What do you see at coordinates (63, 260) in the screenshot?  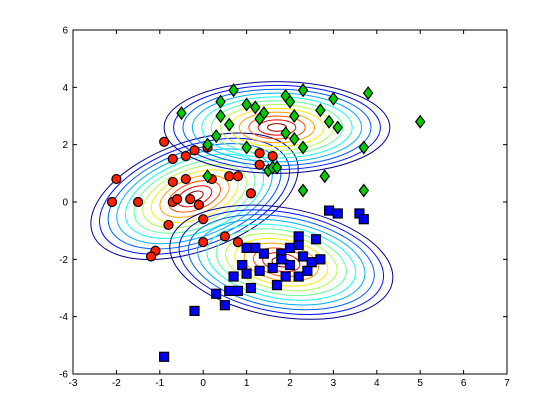 I see `y-tick-label: -2` at bounding box center [63, 260].